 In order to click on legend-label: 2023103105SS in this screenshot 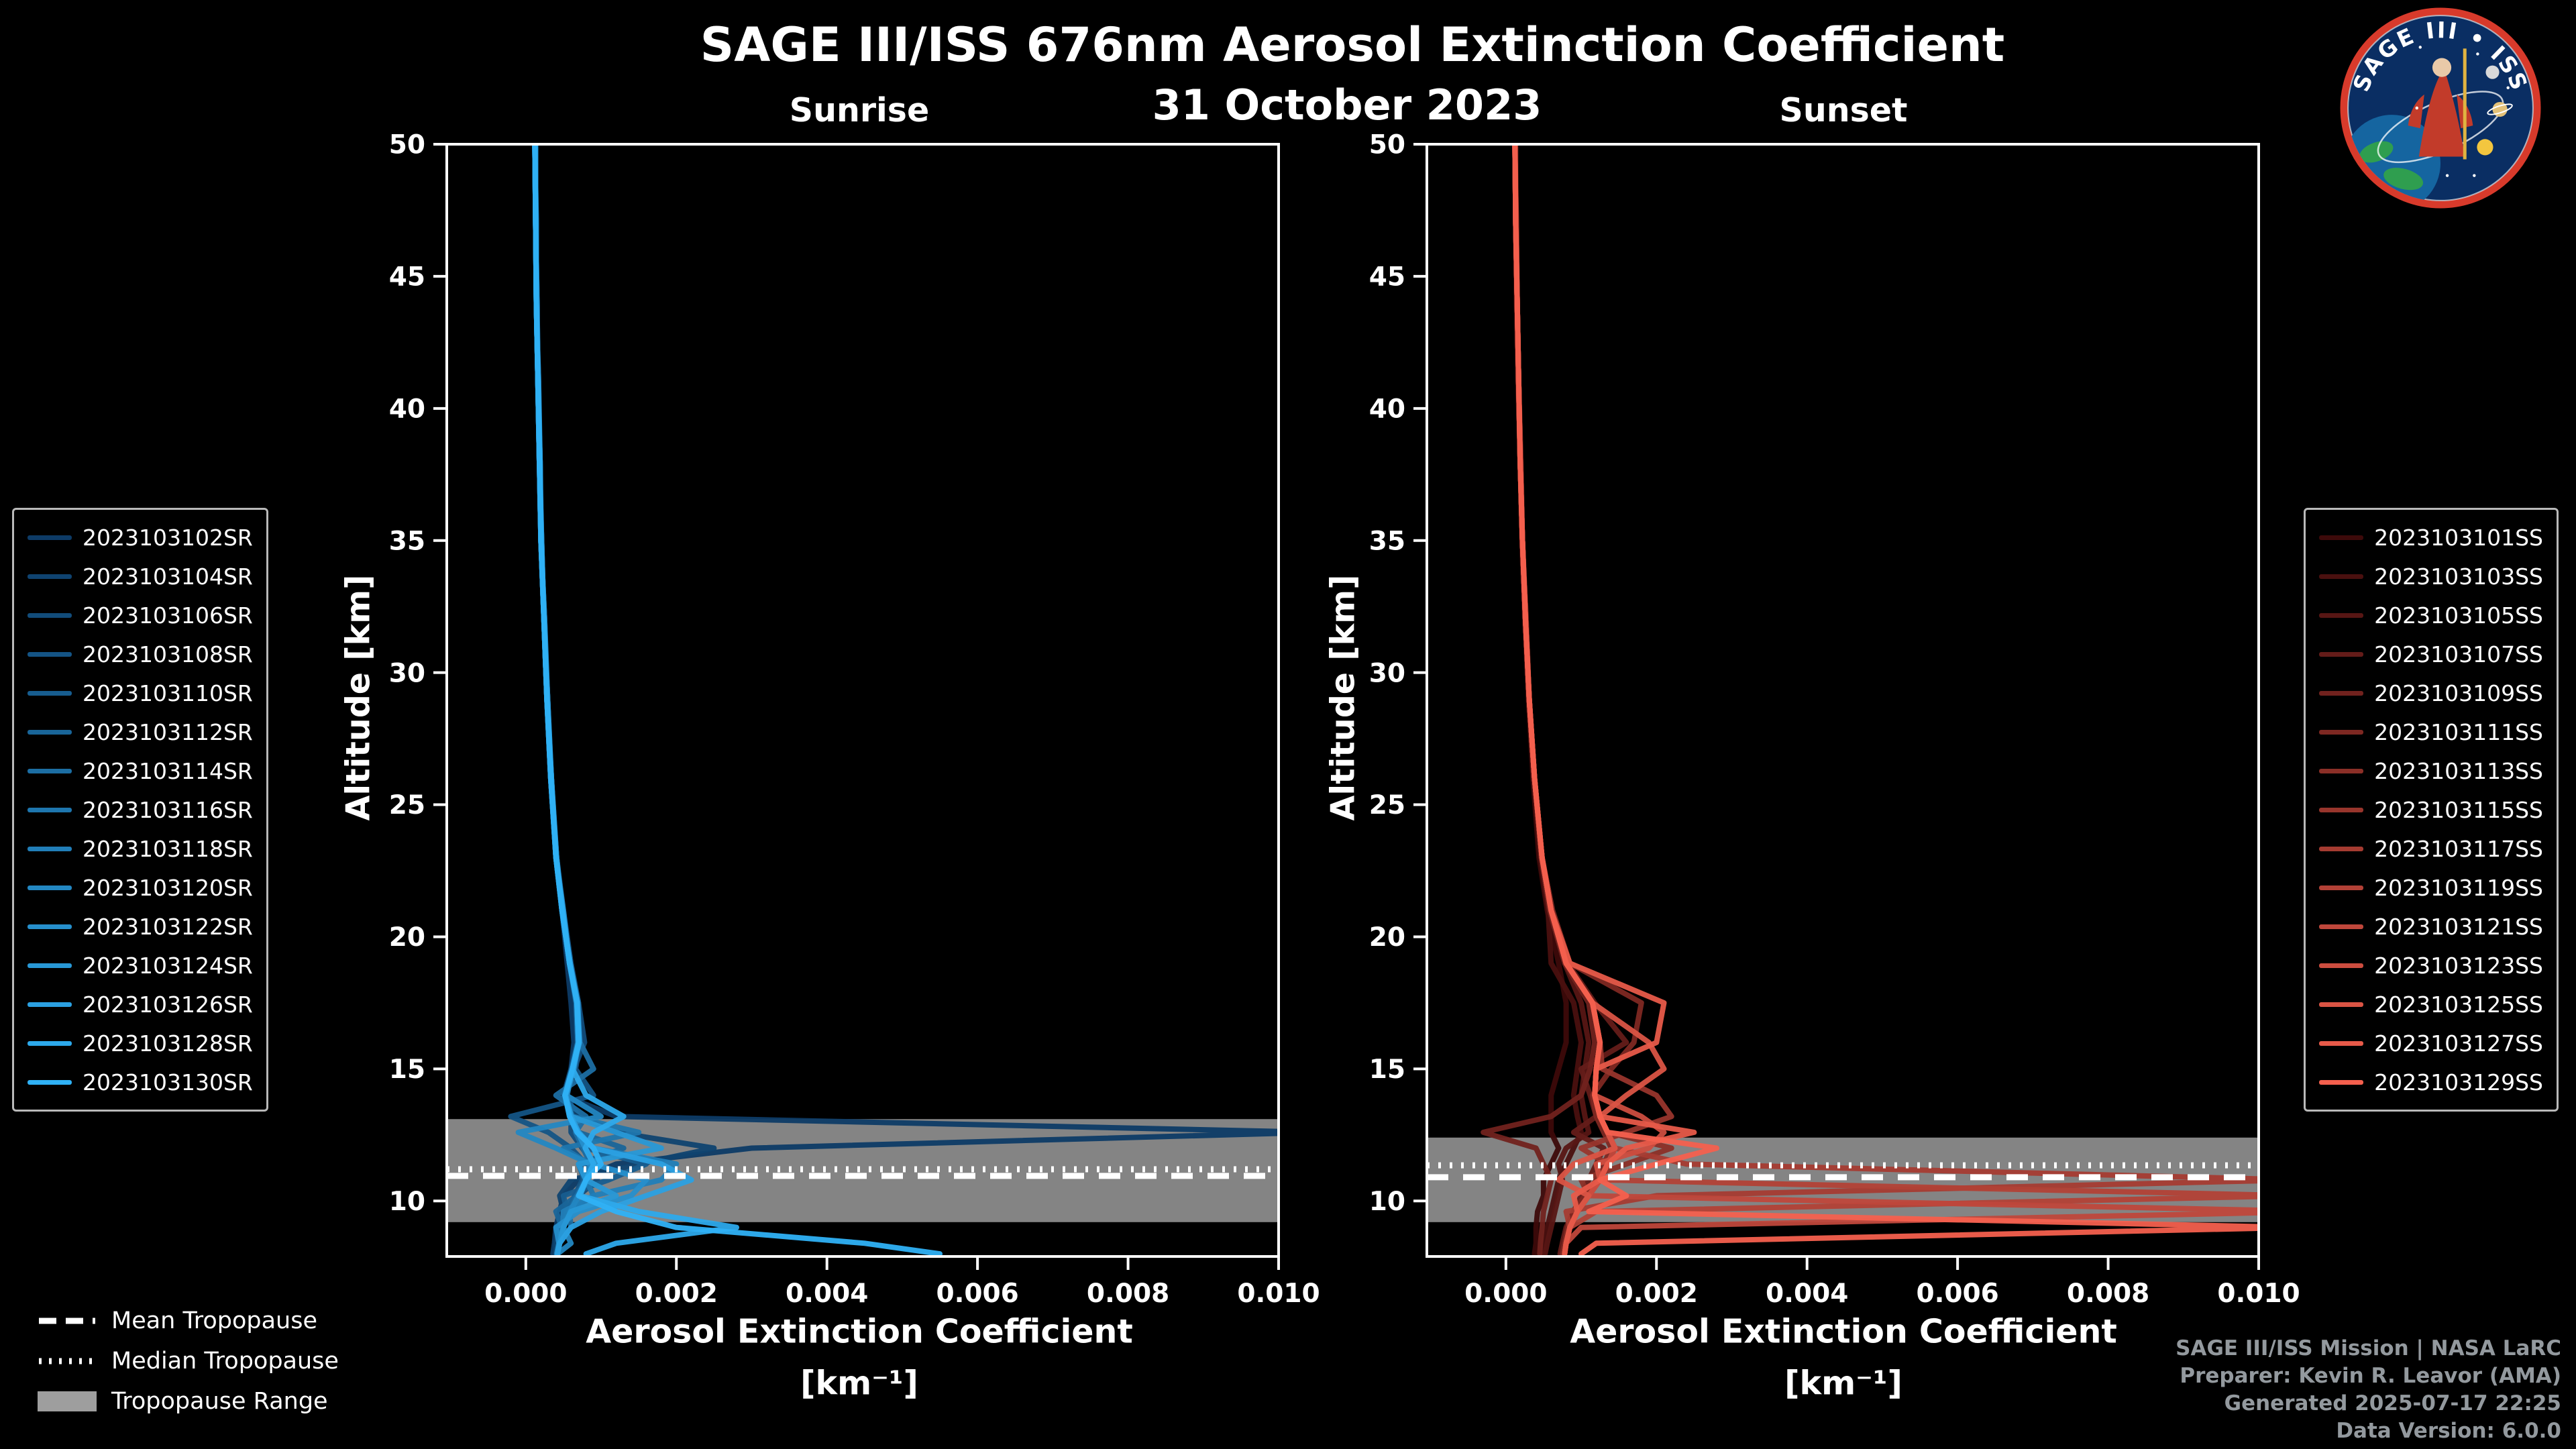, I will do `click(2458, 615)`.